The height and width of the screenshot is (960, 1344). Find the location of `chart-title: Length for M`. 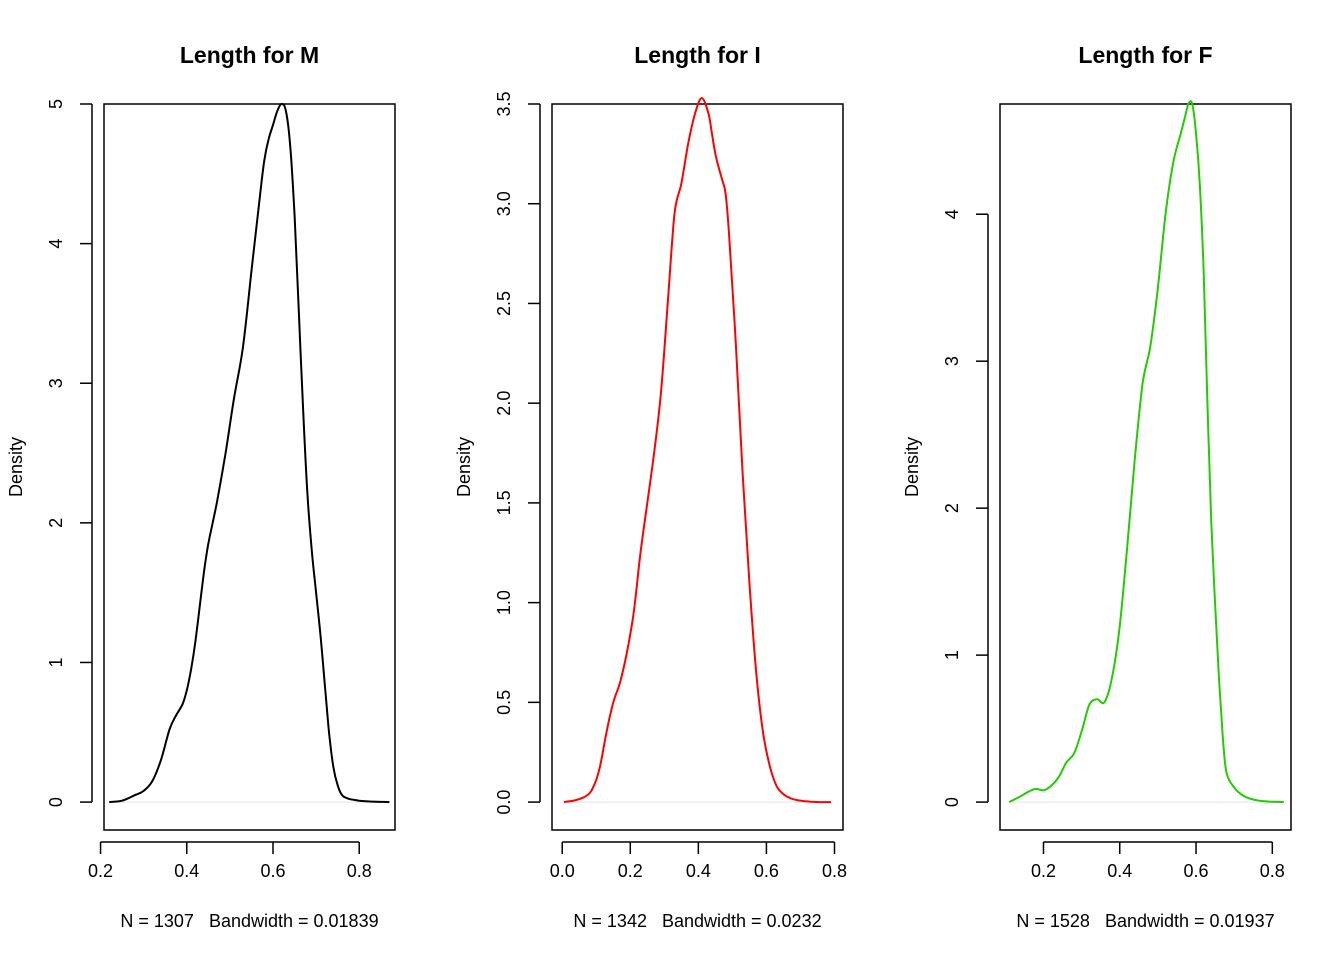

chart-title: Length for M is located at coordinates (249, 55).